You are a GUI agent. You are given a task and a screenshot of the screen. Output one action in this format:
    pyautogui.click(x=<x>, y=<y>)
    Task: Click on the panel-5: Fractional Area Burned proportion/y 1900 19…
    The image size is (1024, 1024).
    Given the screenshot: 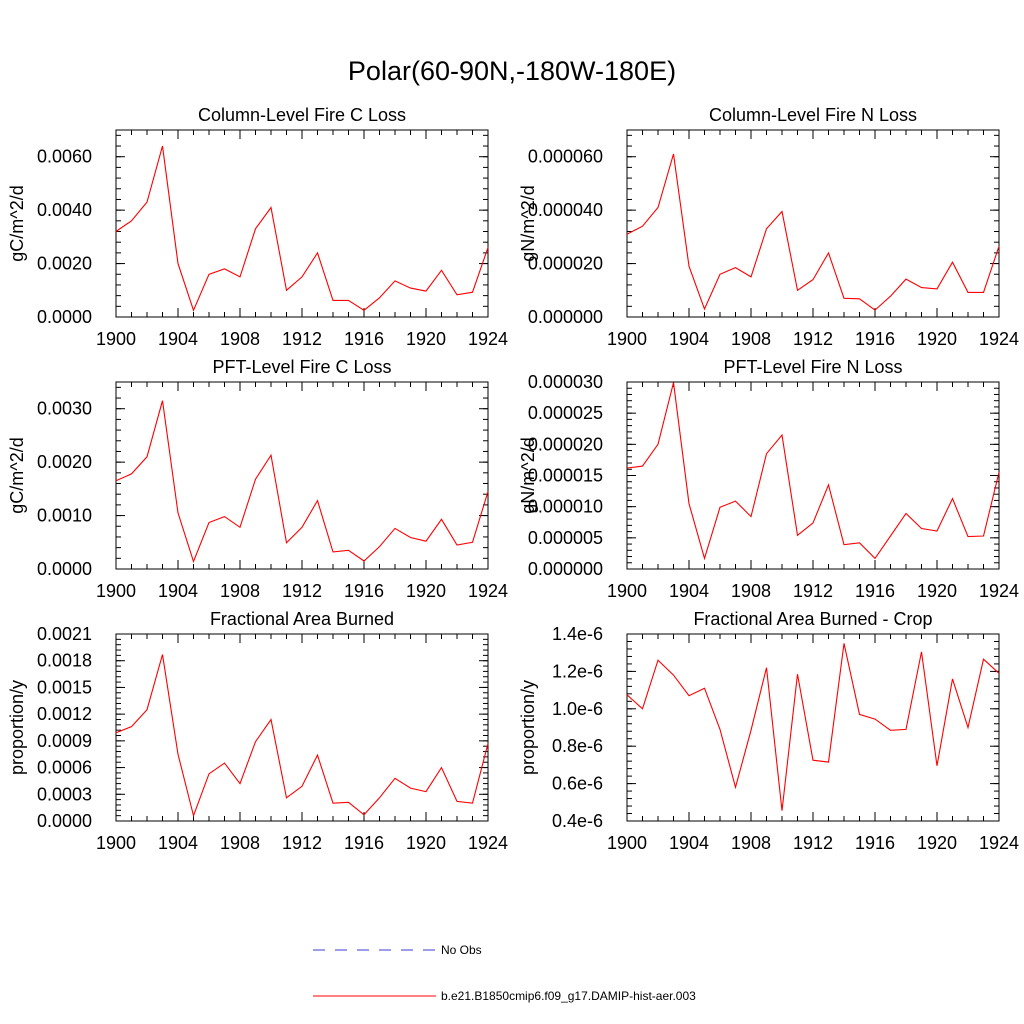 What is the action you would take?
    pyautogui.click(x=257, y=731)
    